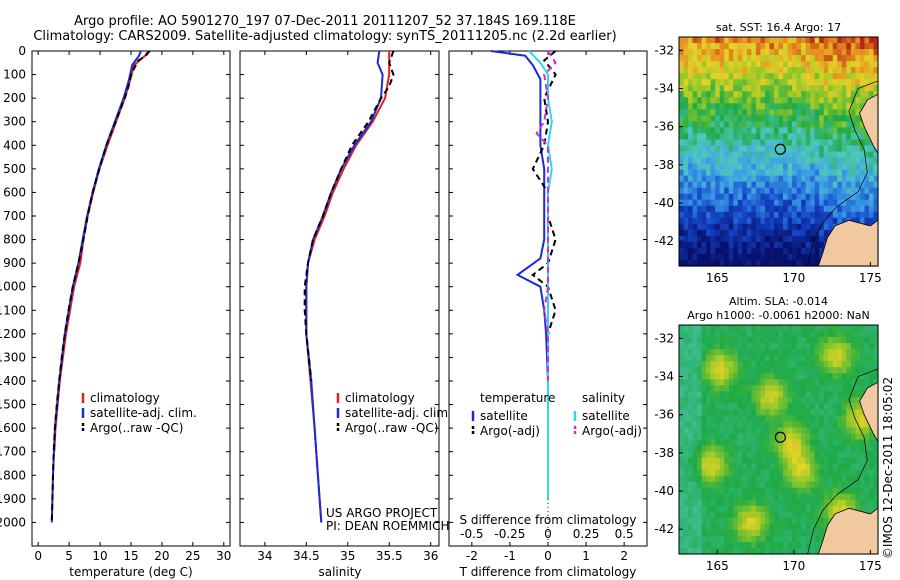 This screenshot has width=900, height=580. I want to click on x-axis-label: salinity, so click(339, 572).